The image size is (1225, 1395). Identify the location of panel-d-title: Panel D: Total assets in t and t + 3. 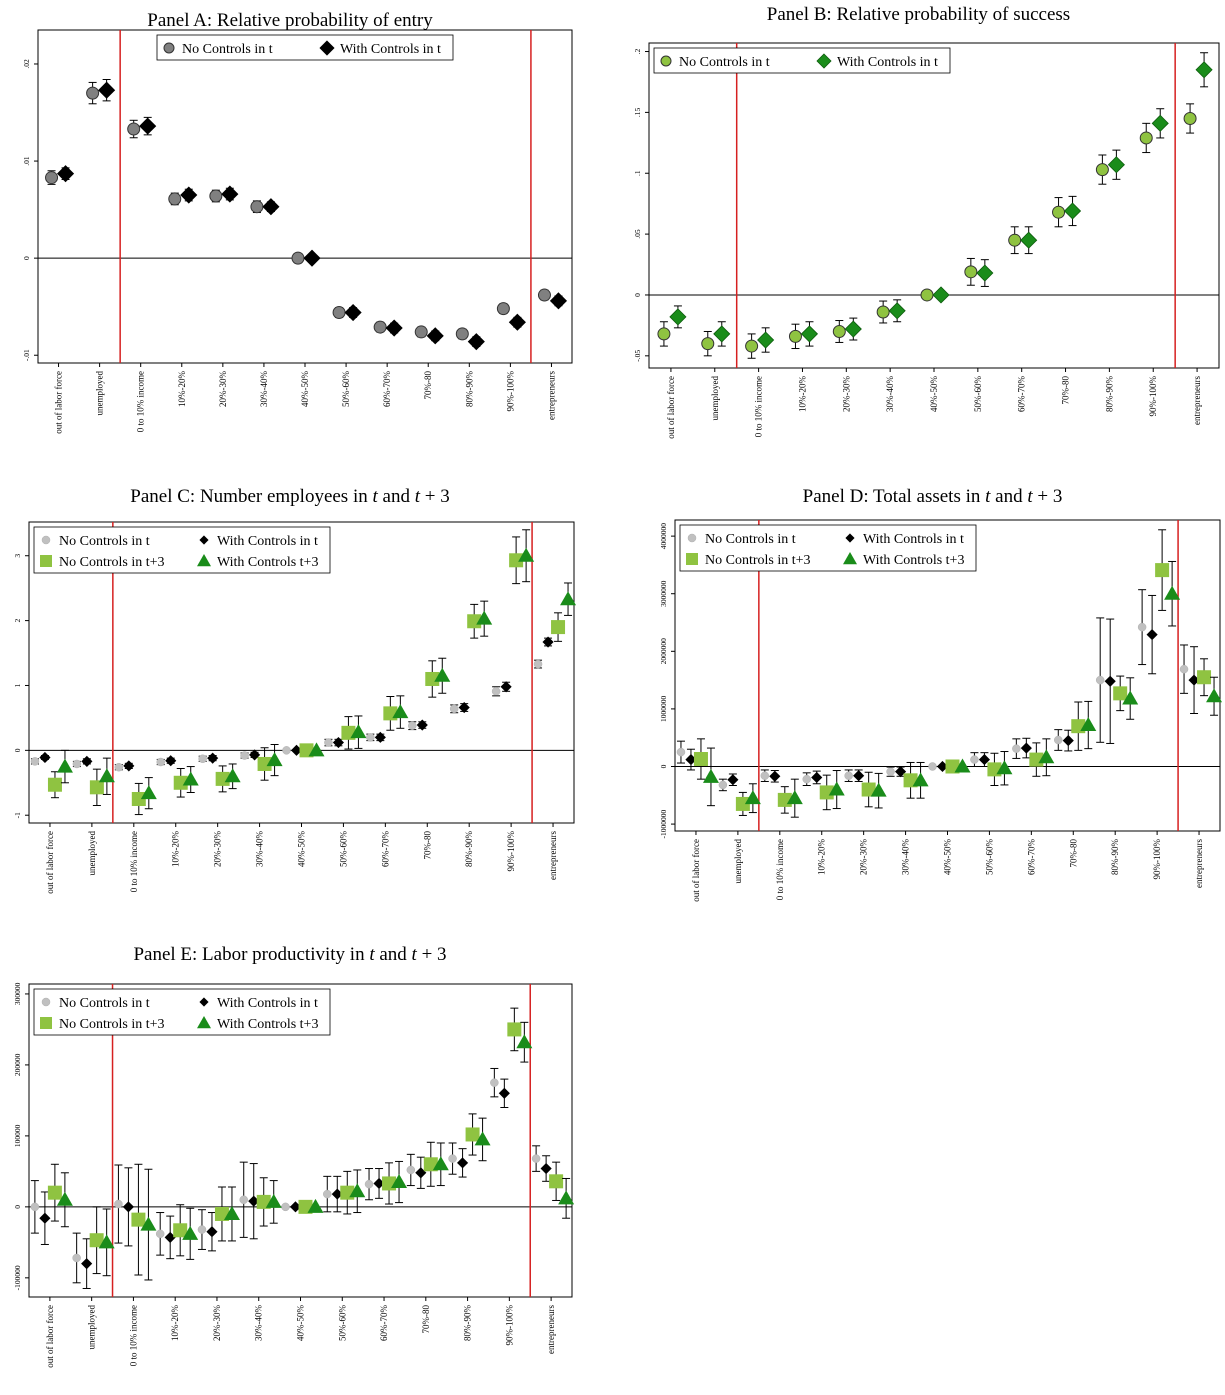
(932, 497).